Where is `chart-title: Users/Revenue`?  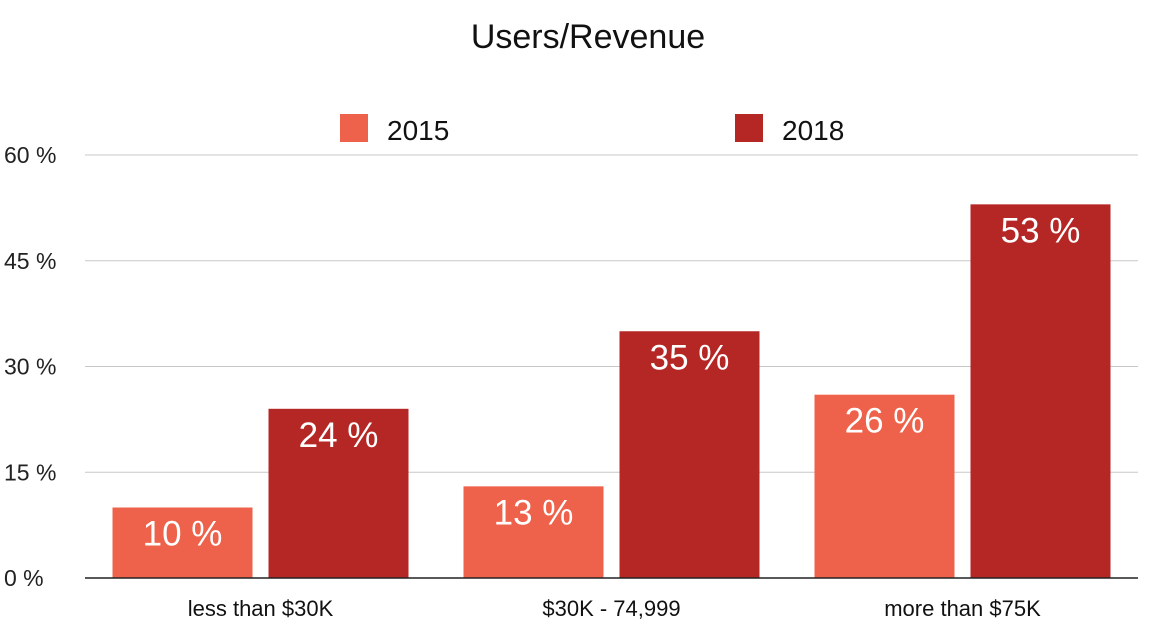
chart-title: Users/Revenue is located at coordinates (588, 37).